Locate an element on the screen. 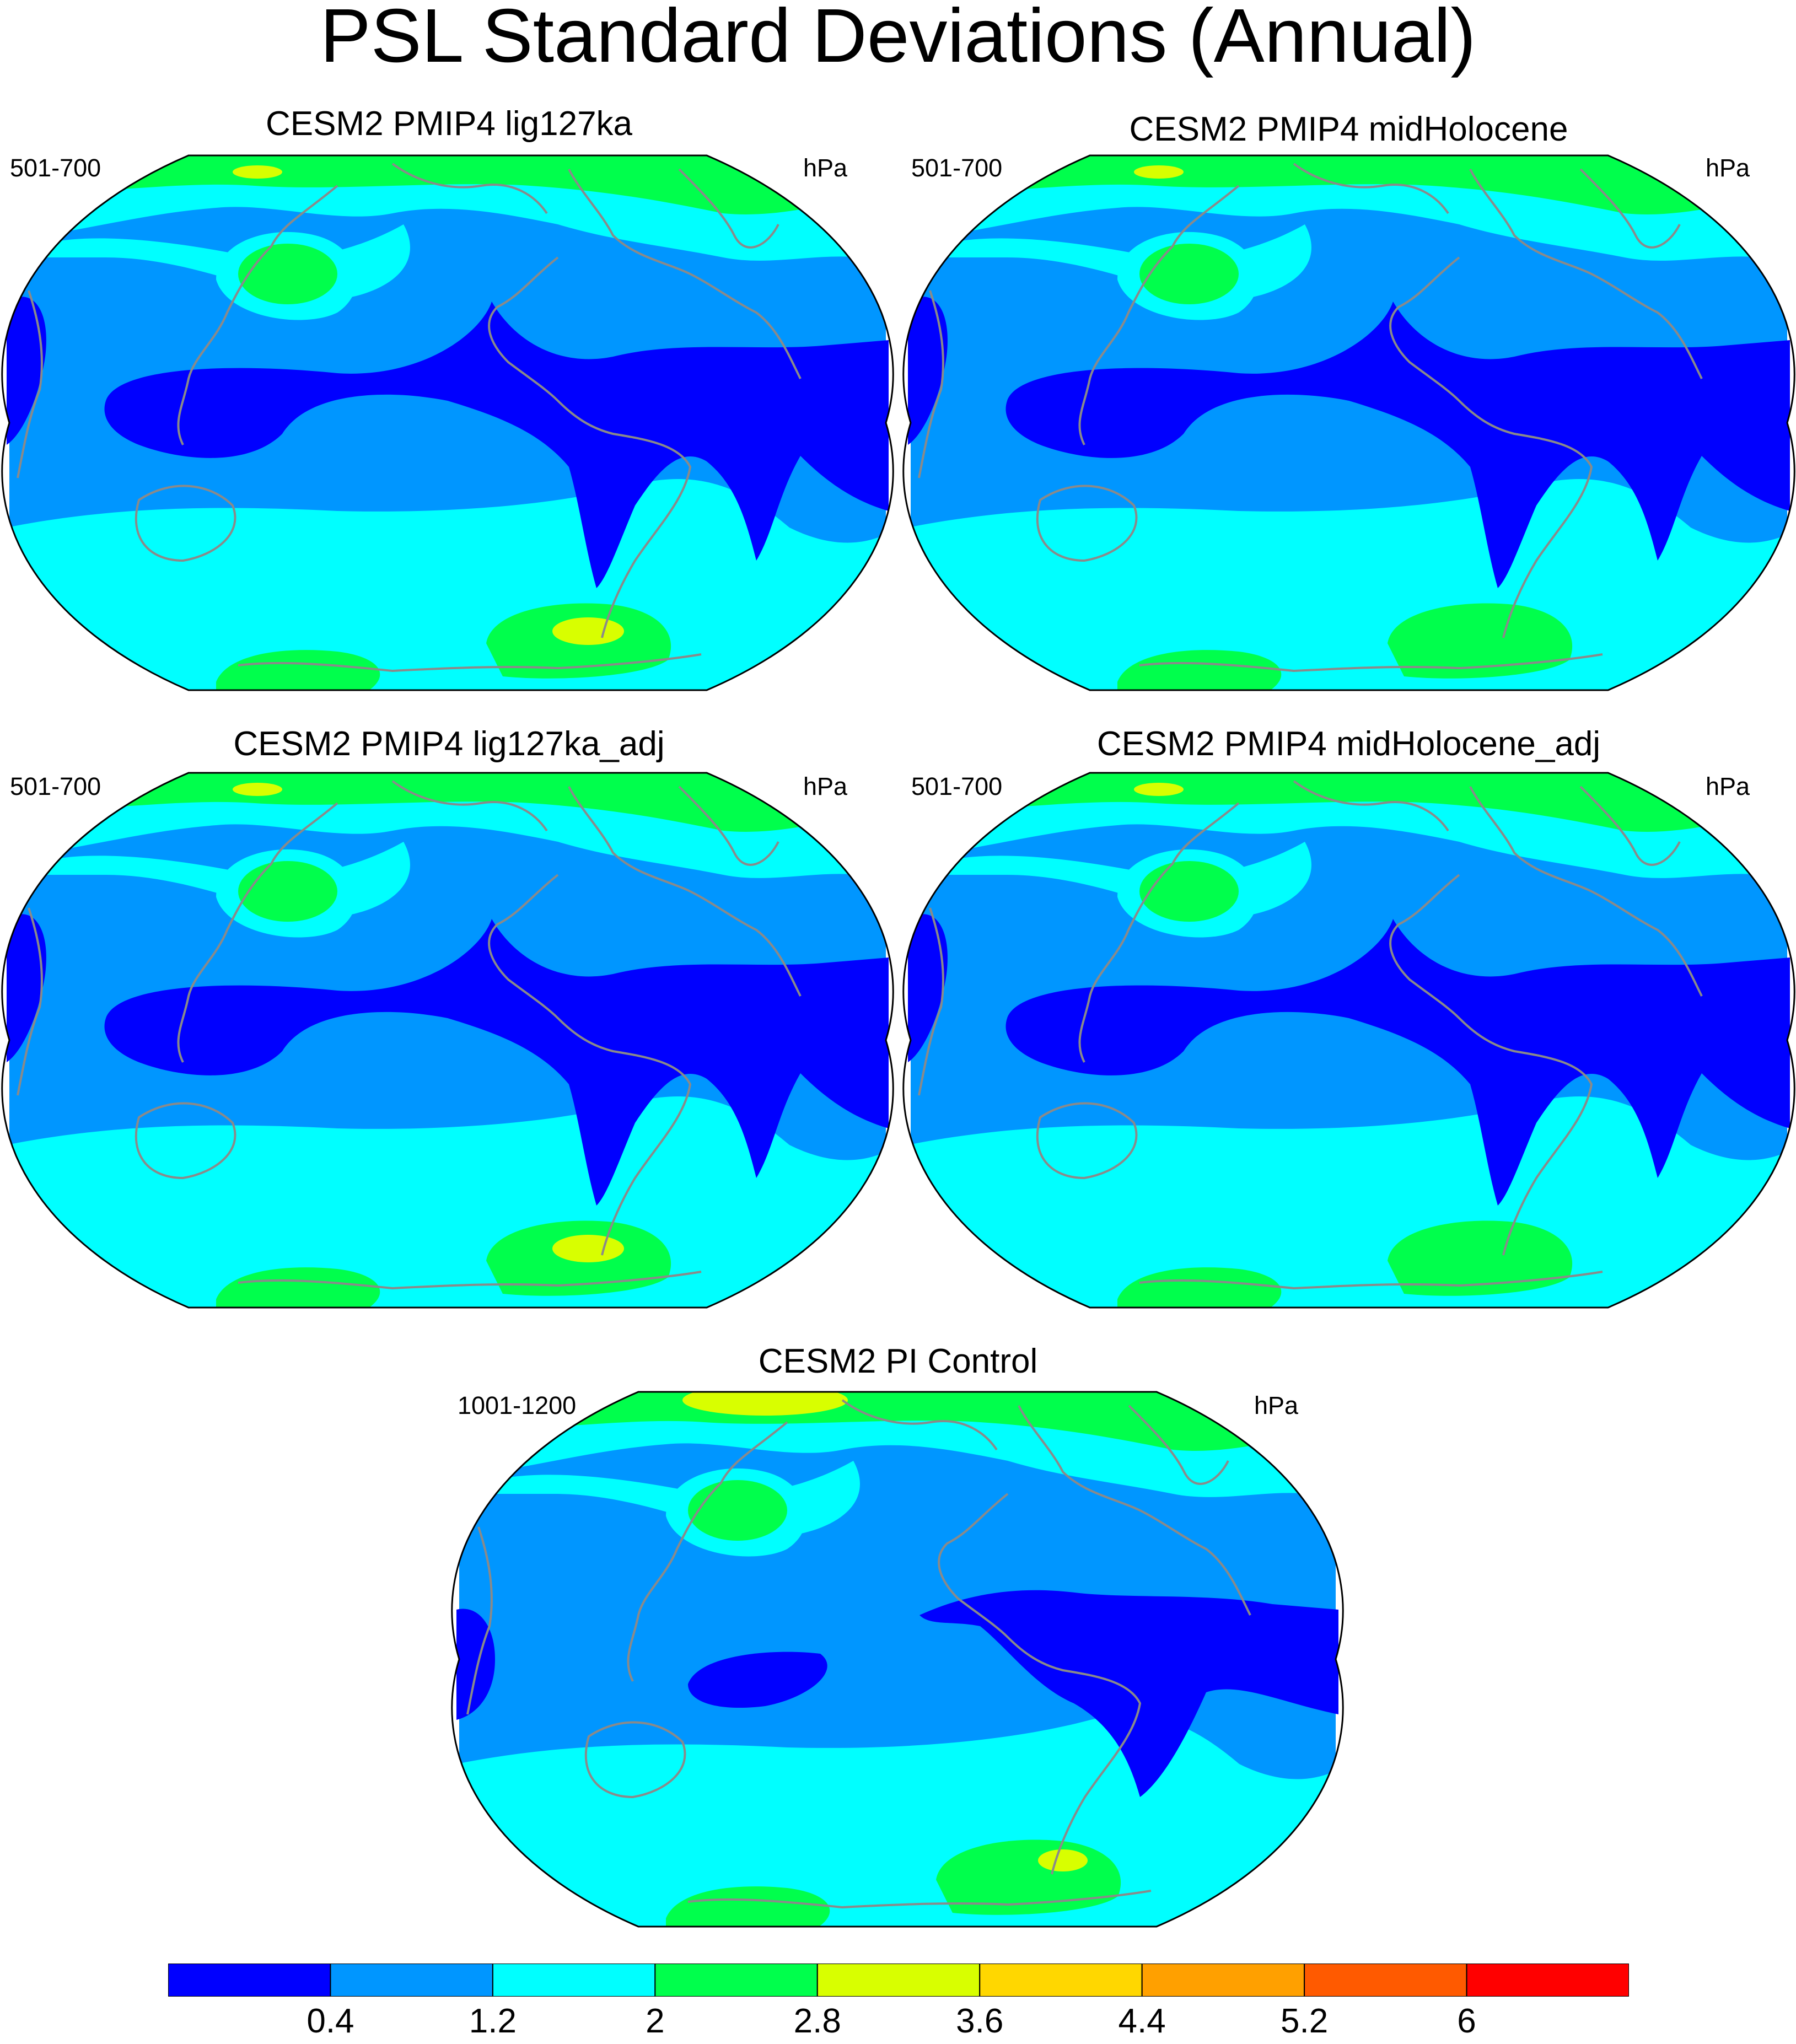 This screenshot has width=1796, height=2044. page-title: PSL Standard Deviations (Annual) is located at coordinates (898, 39).